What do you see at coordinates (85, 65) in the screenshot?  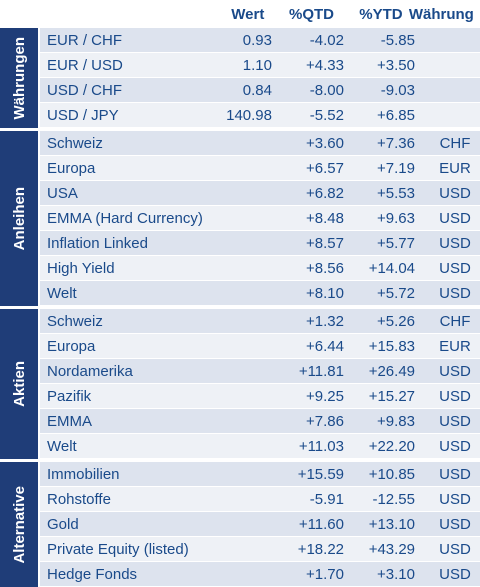 I see `row-name: EUR / USD` at bounding box center [85, 65].